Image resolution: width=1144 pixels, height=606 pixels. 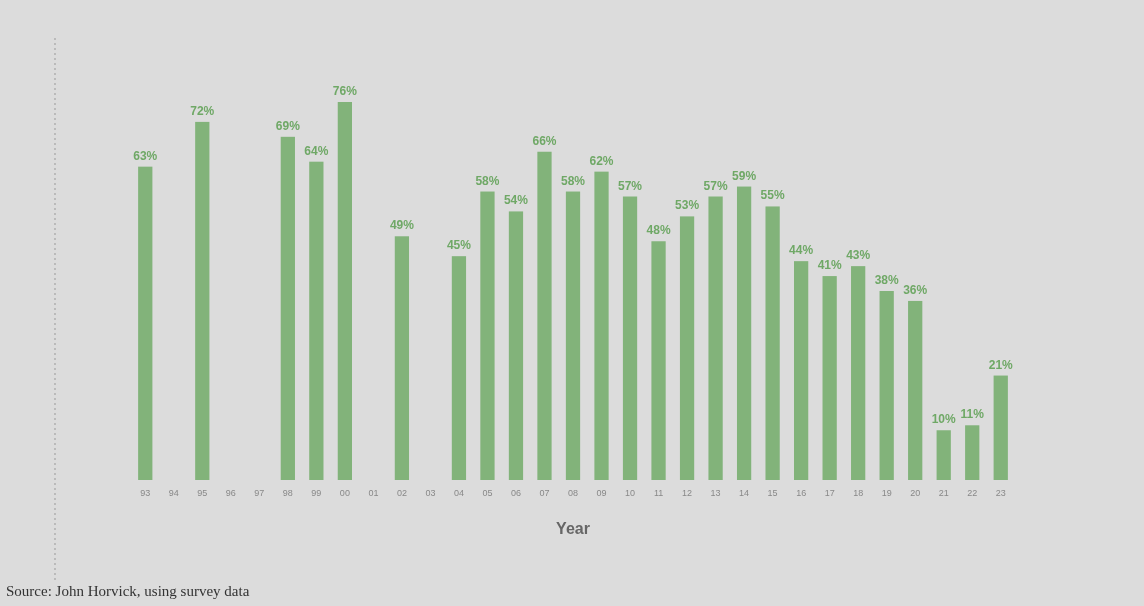 I want to click on x-tick-label: 94, so click(x=173, y=493).